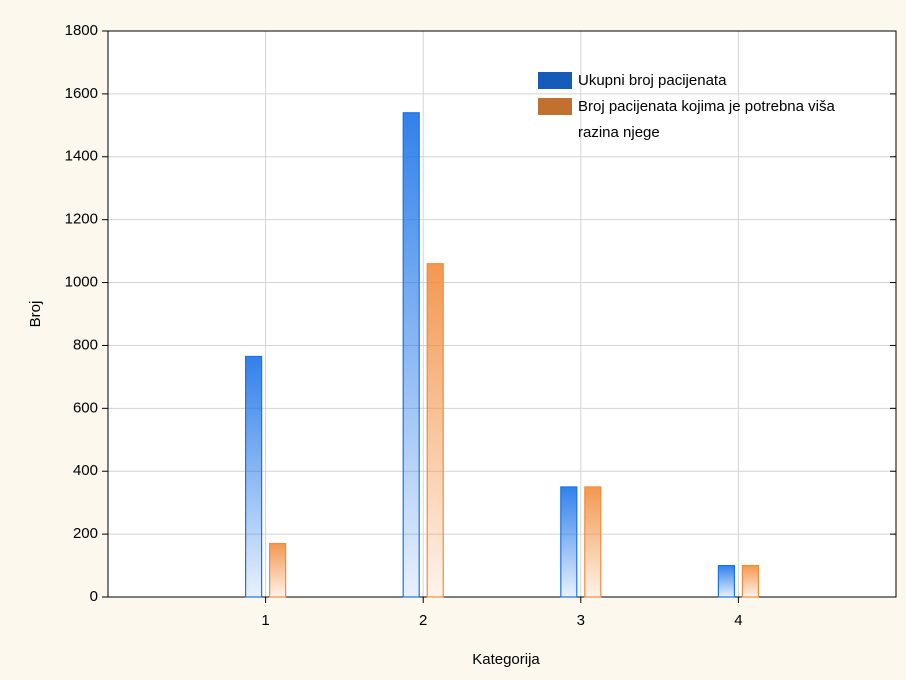  I want to click on y-tick-label: 1800, so click(81, 30).